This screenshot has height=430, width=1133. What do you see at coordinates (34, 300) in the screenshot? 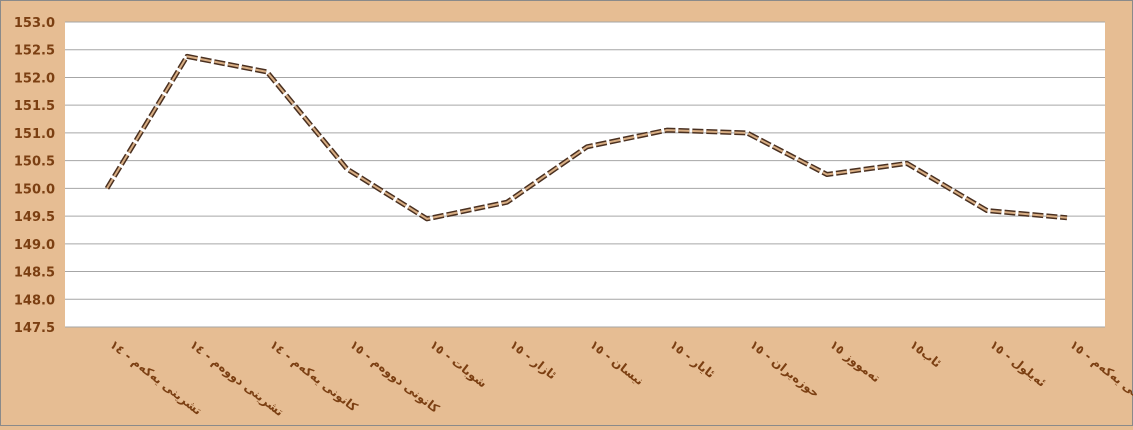
I see `y-tick-label: 148.0` at bounding box center [34, 300].